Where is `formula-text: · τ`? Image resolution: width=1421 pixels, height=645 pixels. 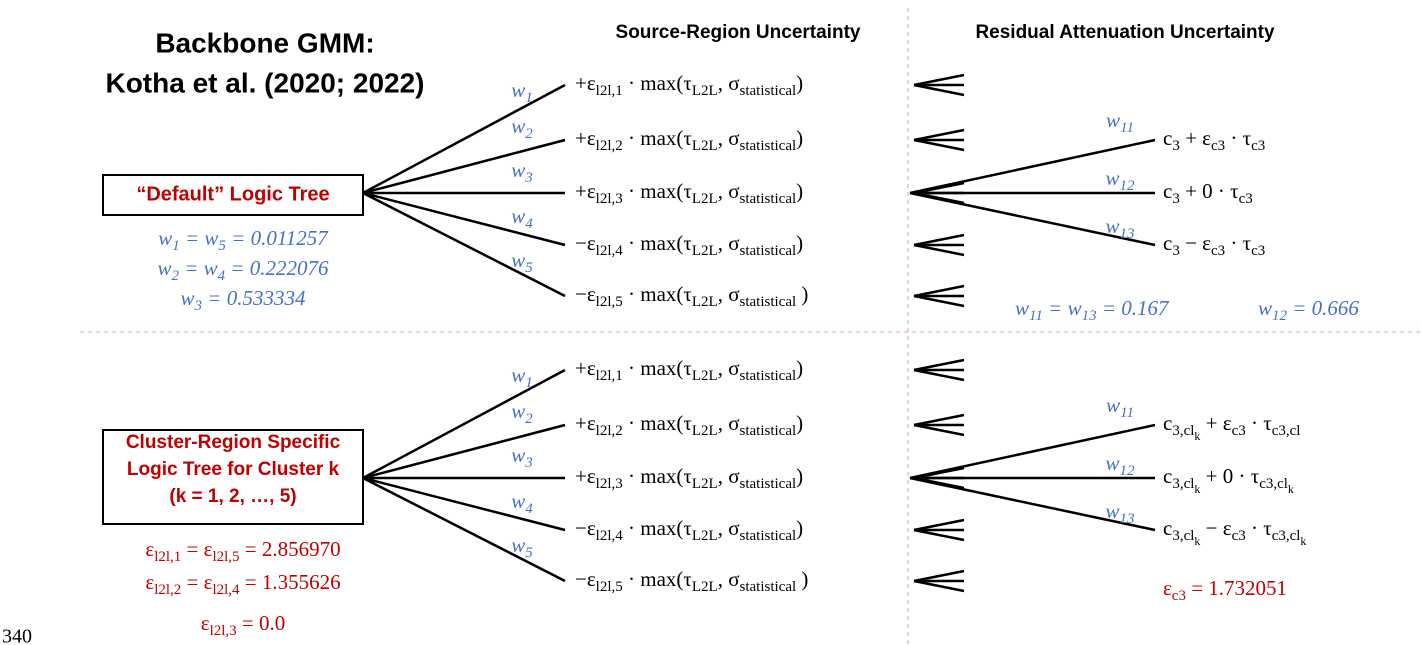 formula-text: · τ is located at coordinates (1238, 138).